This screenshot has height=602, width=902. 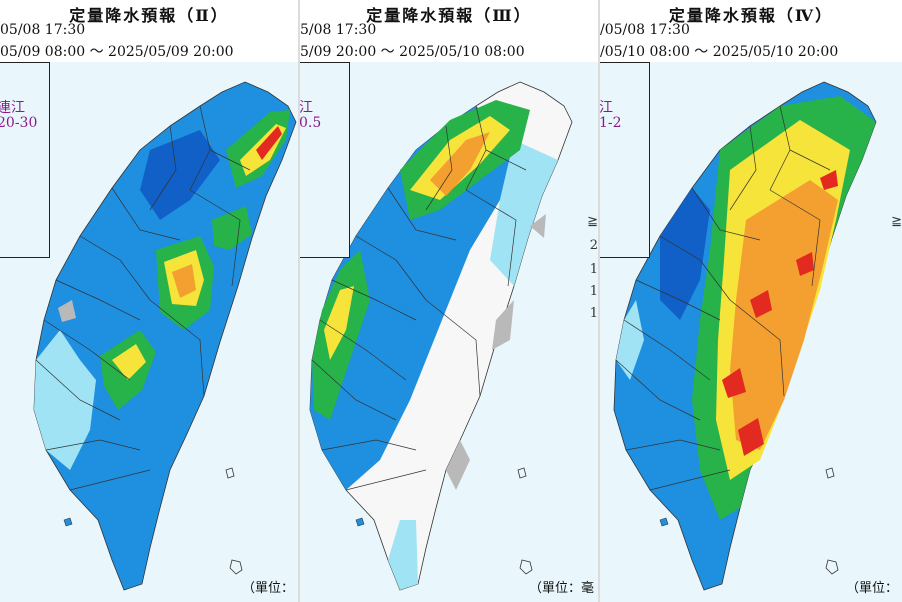 I want to click on light-blue-west, so click(x=630, y=340).